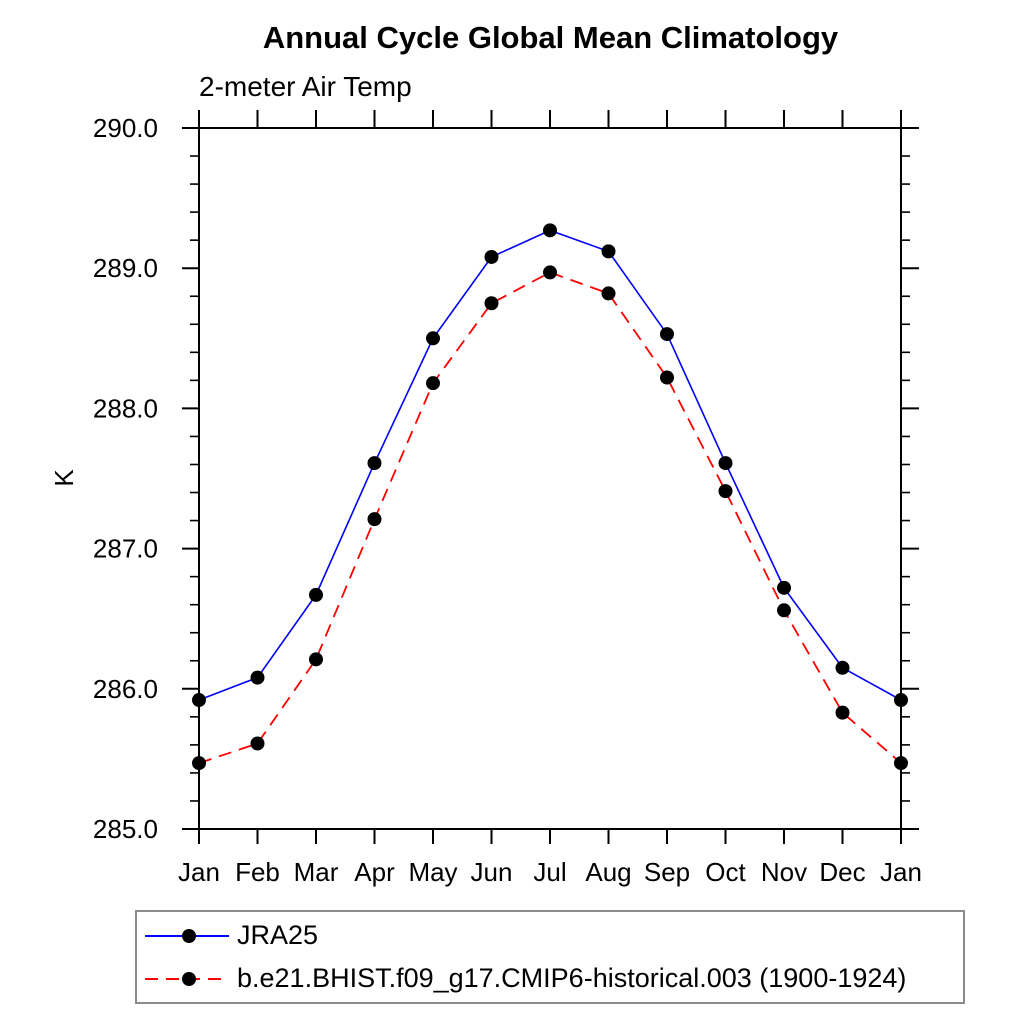 The height and width of the screenshot is (1024, 1024). Describe the element at coordinates (553, 935) in the screenshot. I see `legend-item-jra25: JRA25` at that location.